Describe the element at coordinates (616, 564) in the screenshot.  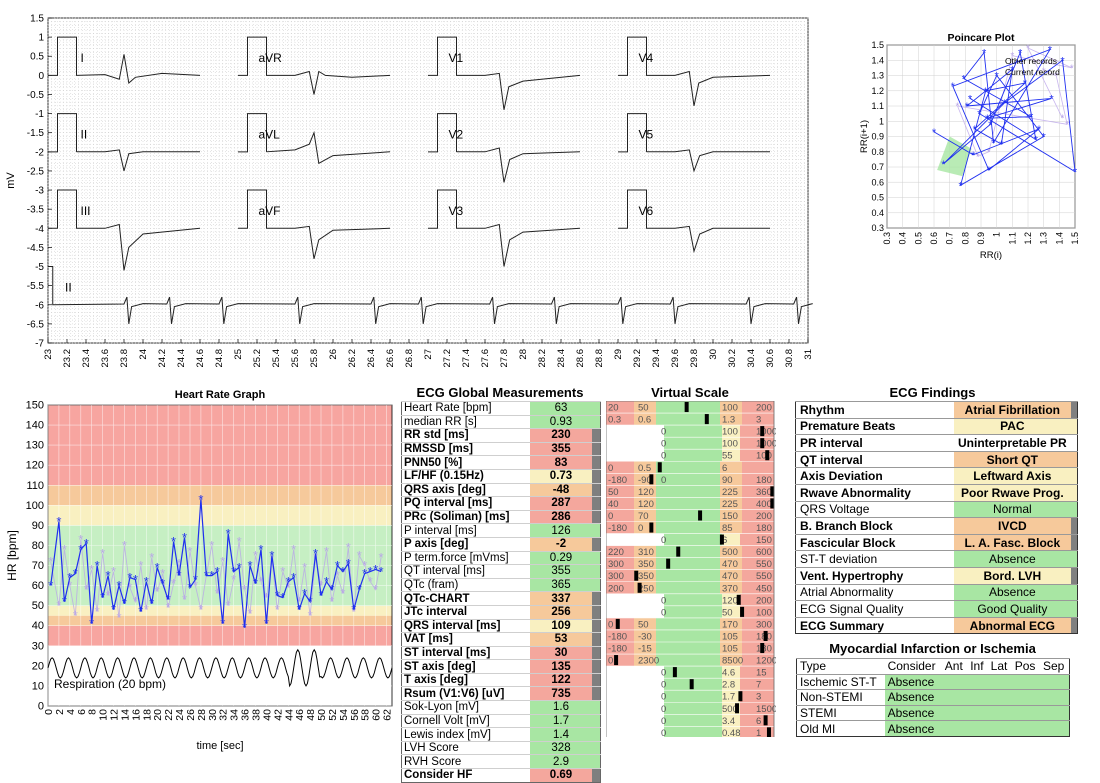
I see `virtual-scale-tick-label: 300` at that location.